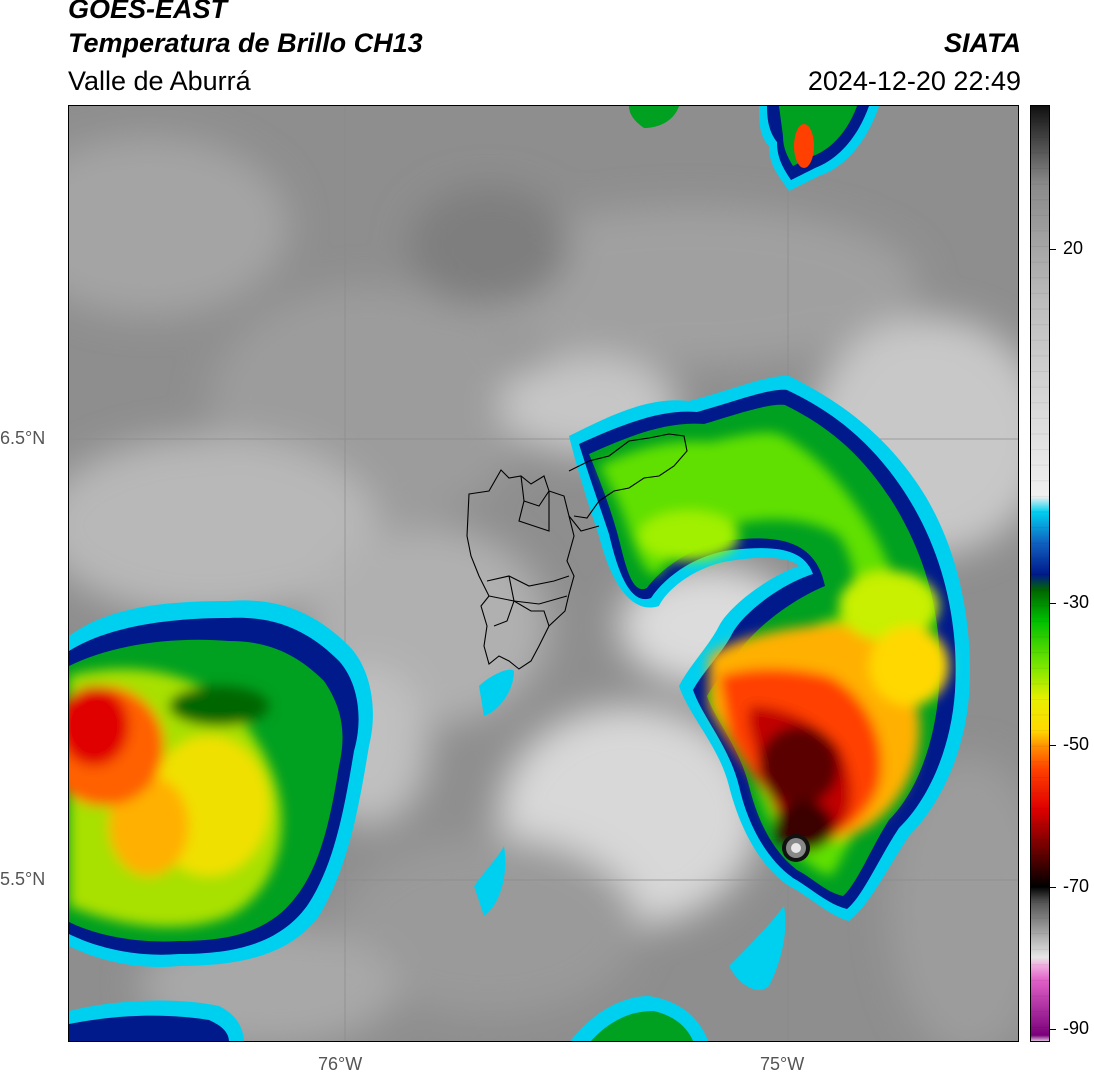 The image size is (1094, 1078). I want to click on colorbar-gradient, so click(1040, 573).